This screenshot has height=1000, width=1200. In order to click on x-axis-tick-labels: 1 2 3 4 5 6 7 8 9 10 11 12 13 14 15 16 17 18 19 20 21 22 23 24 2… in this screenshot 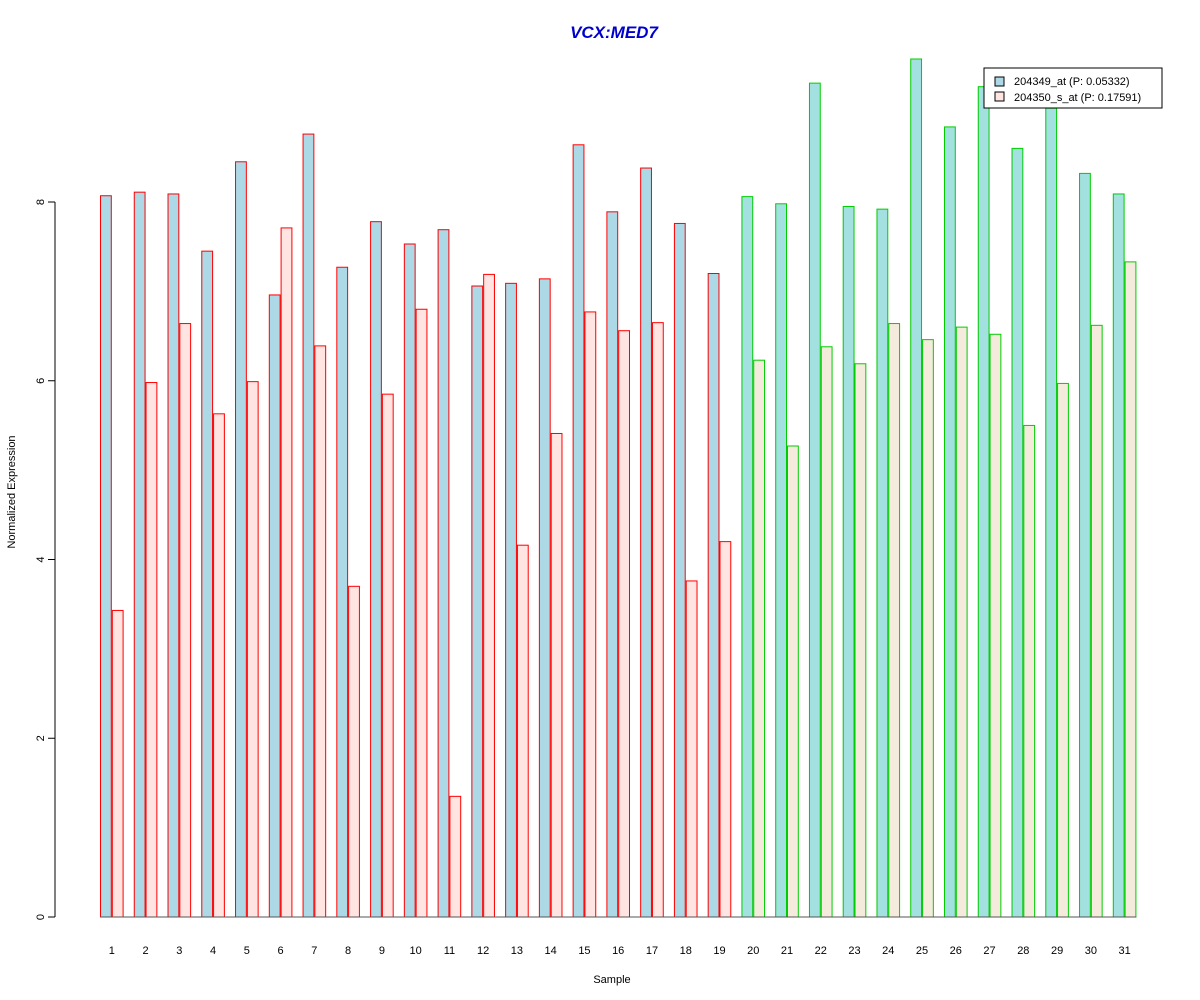, I will do `click(620, 951)`.